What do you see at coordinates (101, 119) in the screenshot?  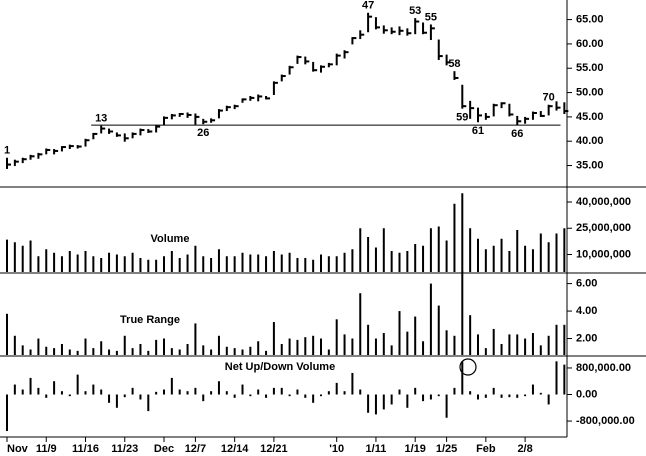 I see `bar-number: 13` at bounding box center [101, 119].